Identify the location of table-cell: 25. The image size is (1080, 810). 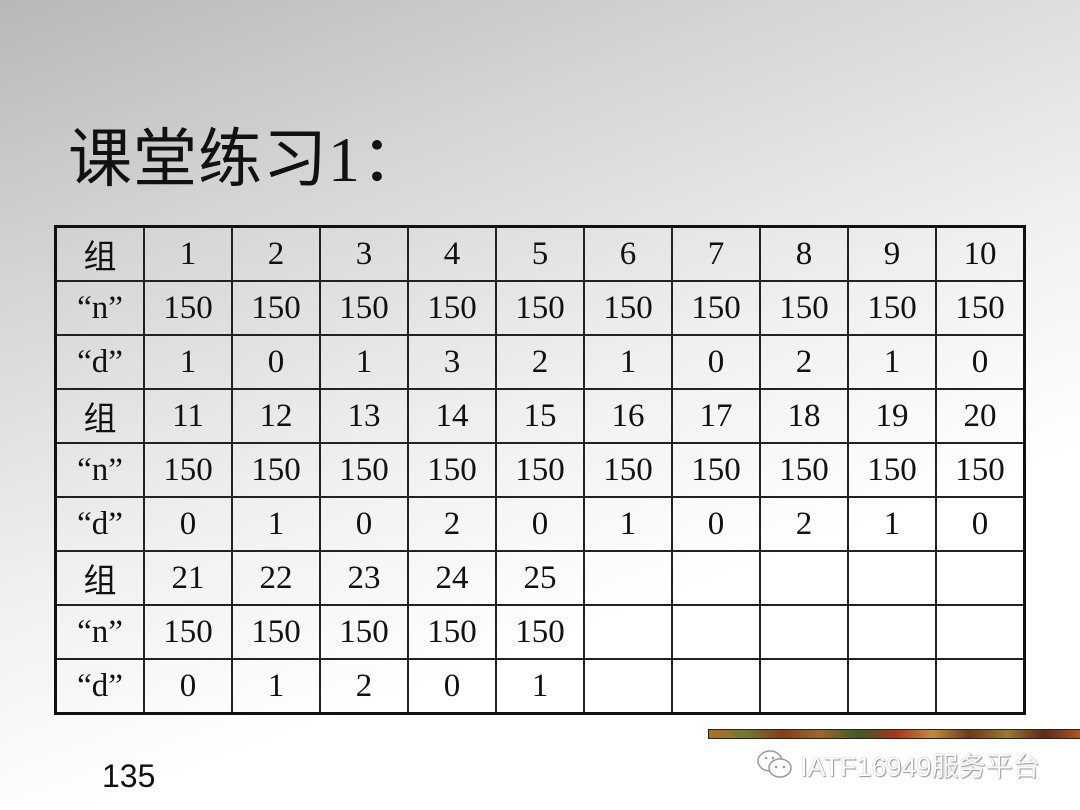
(540, 578).